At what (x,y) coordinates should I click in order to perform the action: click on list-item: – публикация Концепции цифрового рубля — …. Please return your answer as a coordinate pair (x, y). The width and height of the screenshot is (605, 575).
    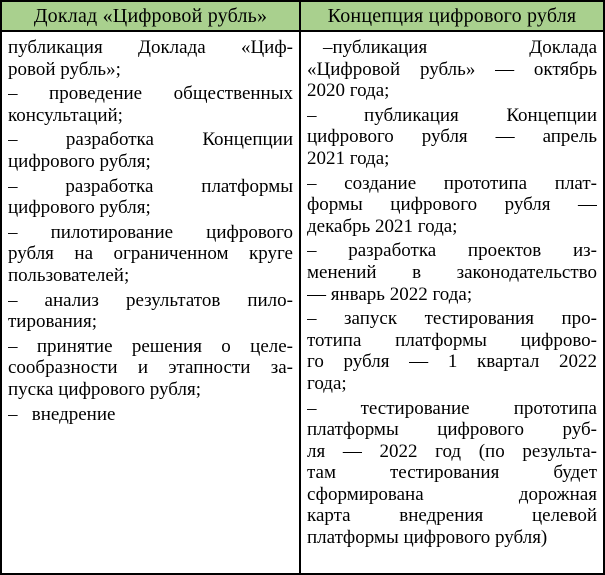
    Looking at the image, I should click on (452, 137).